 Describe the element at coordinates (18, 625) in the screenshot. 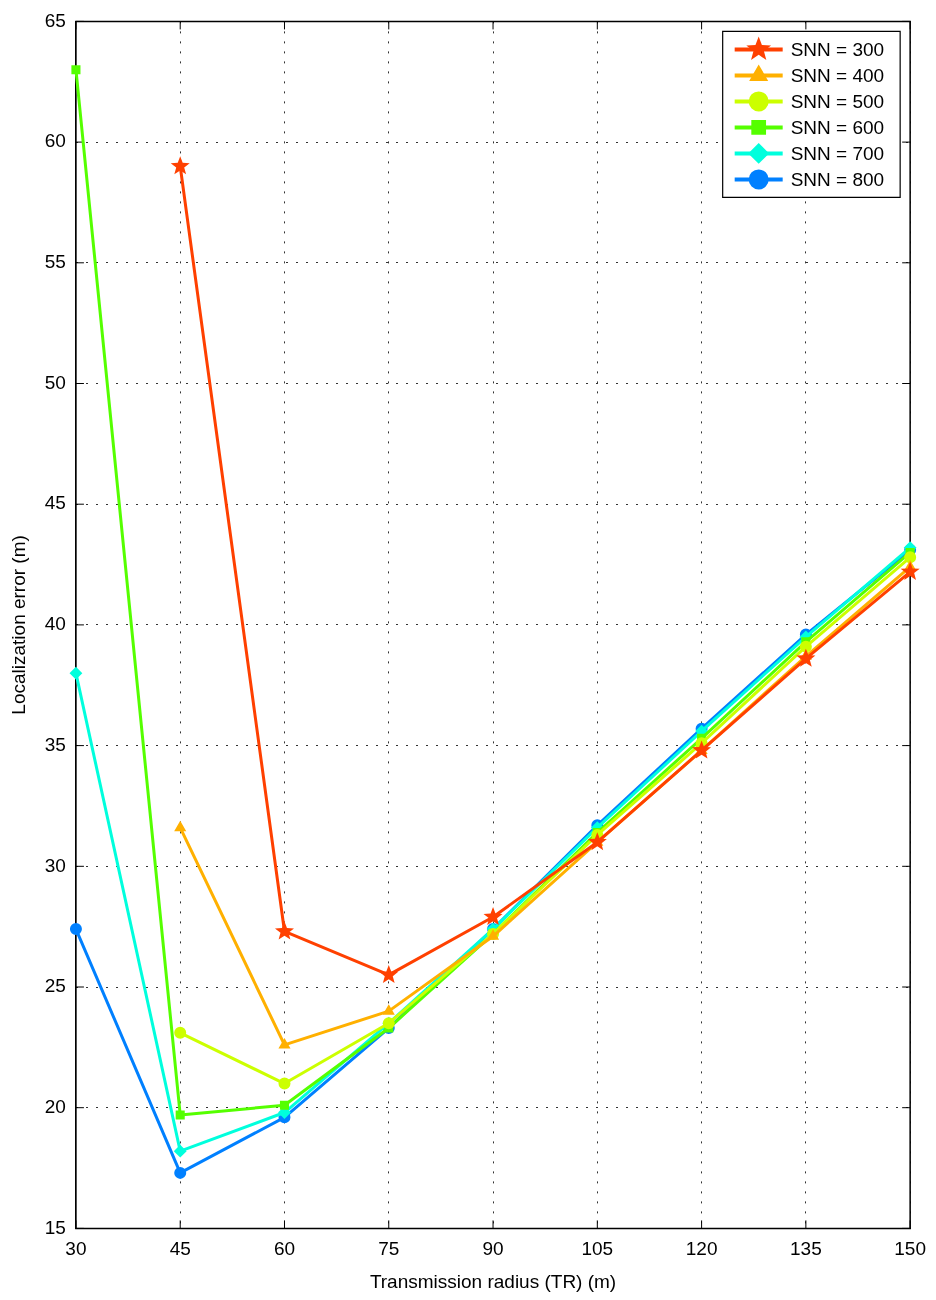

I see `y-axis-title: Localization error (m)` at that location.